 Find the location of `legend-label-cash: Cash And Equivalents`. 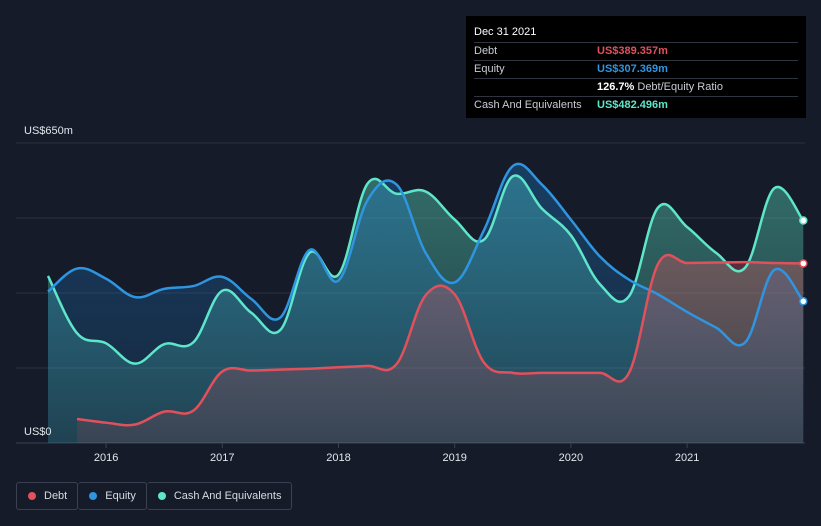

legend-label-cash: Cash And Equivalents is located at coordinates (227, 496).